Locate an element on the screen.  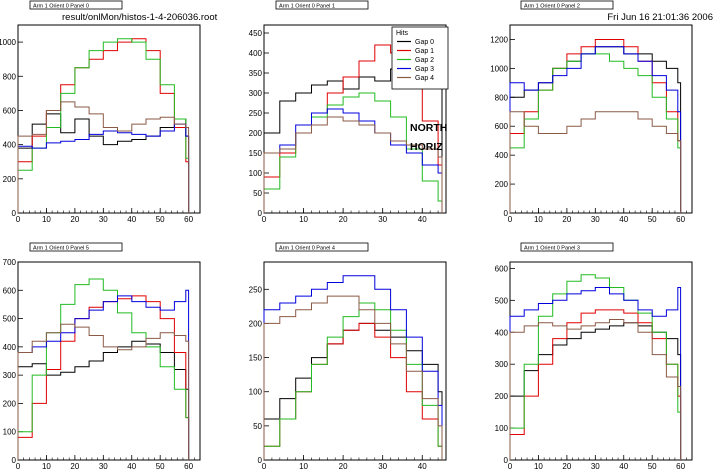
y-tick-label: 450 is located at coordinates (256, 33).